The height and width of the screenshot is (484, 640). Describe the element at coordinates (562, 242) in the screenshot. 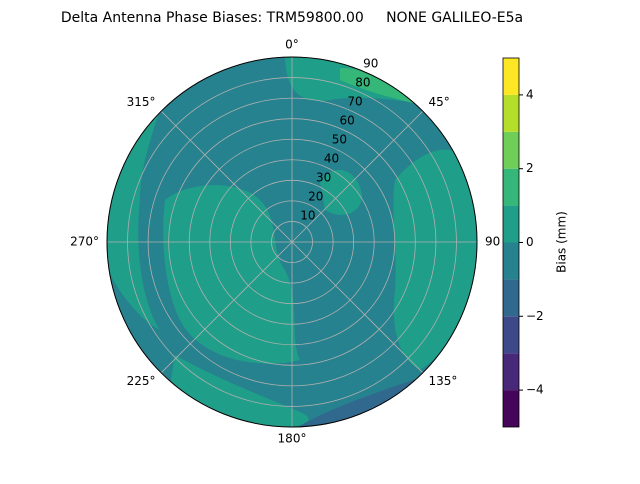

I see `colorbar-label: Bias (mm)` at that location.